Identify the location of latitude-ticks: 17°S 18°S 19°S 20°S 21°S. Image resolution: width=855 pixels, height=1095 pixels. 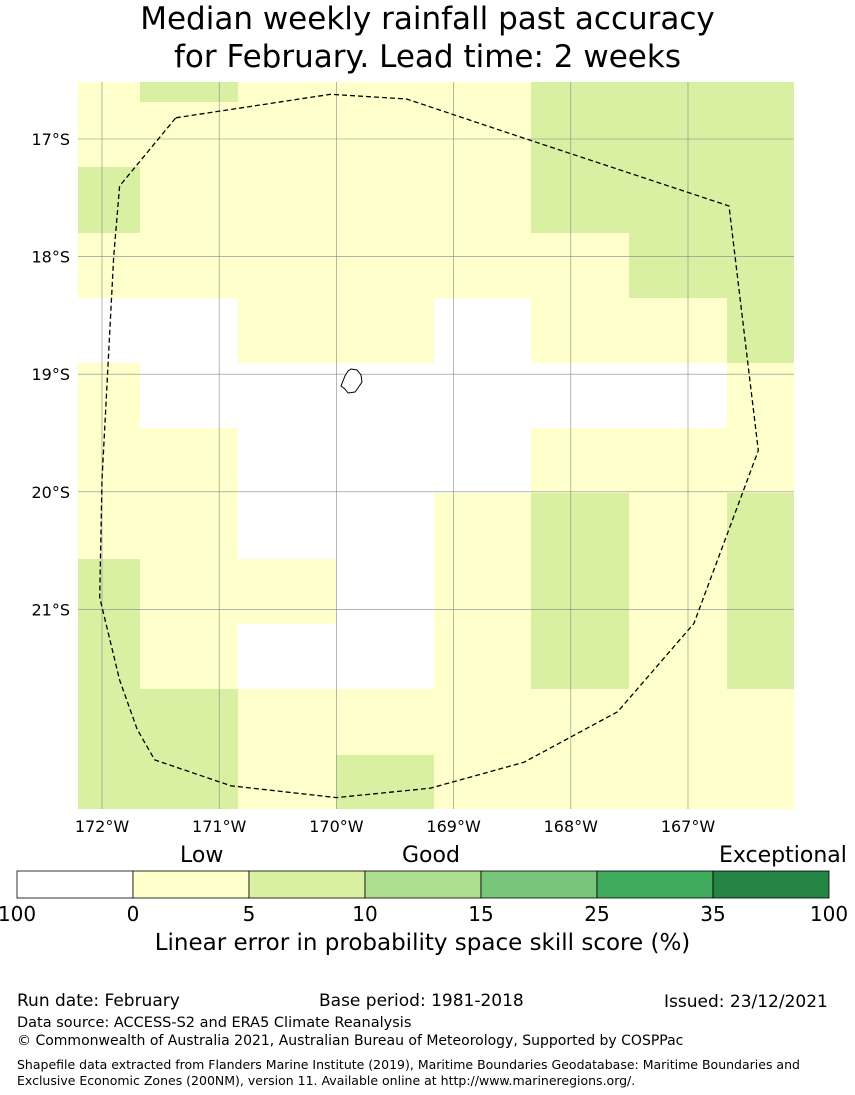
(50, 374).